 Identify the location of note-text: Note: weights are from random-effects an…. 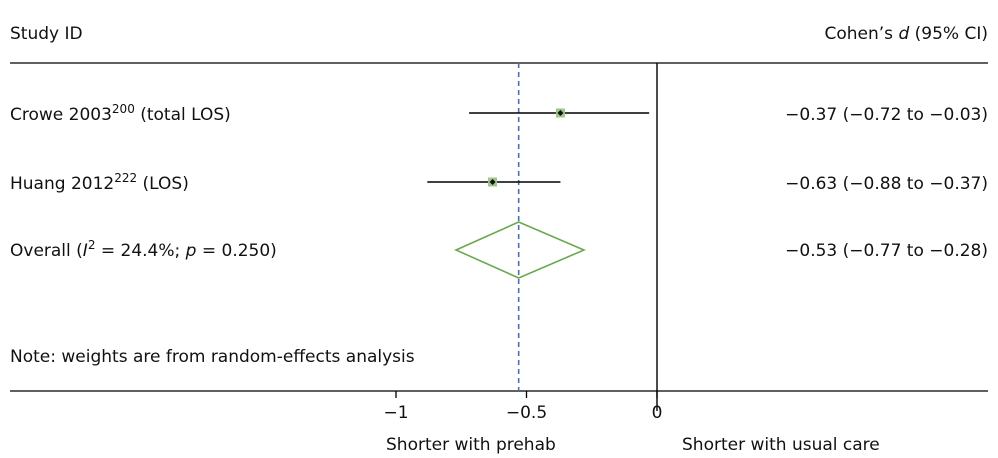
(212, 357).